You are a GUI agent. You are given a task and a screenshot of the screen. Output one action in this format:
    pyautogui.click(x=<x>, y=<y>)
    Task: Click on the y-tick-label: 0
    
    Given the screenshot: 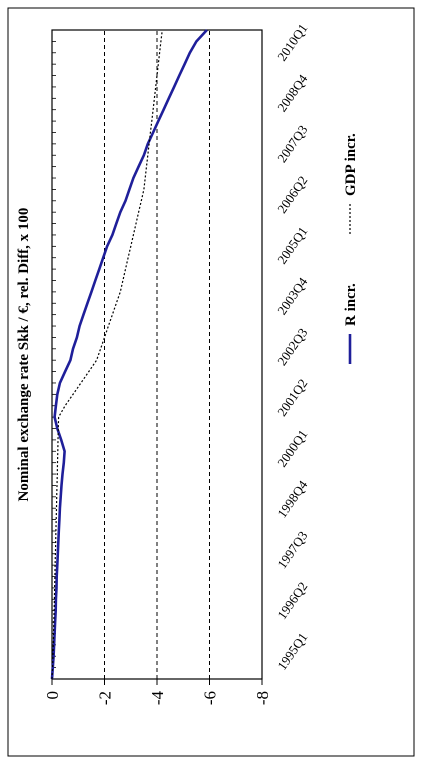 What is the action you would take?
    pyautogui.click(x=52, y=695)
    